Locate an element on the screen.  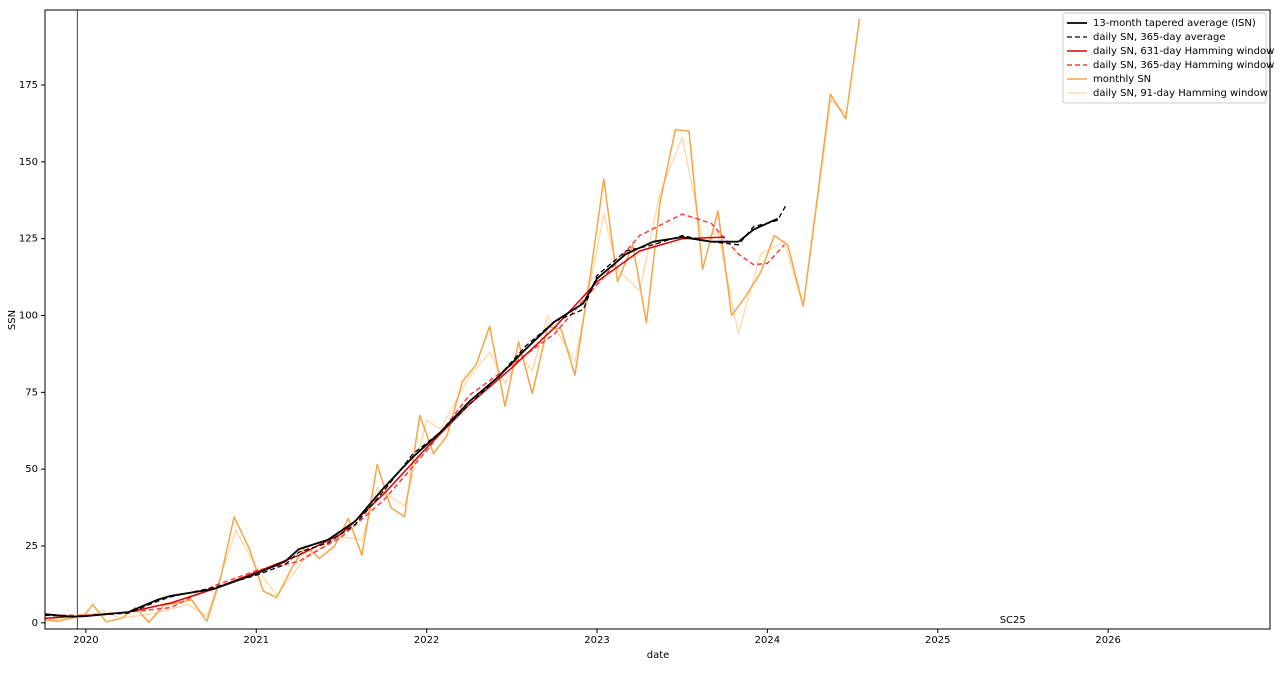
y-tick-label: 125 is located at coordinates (28, 239).